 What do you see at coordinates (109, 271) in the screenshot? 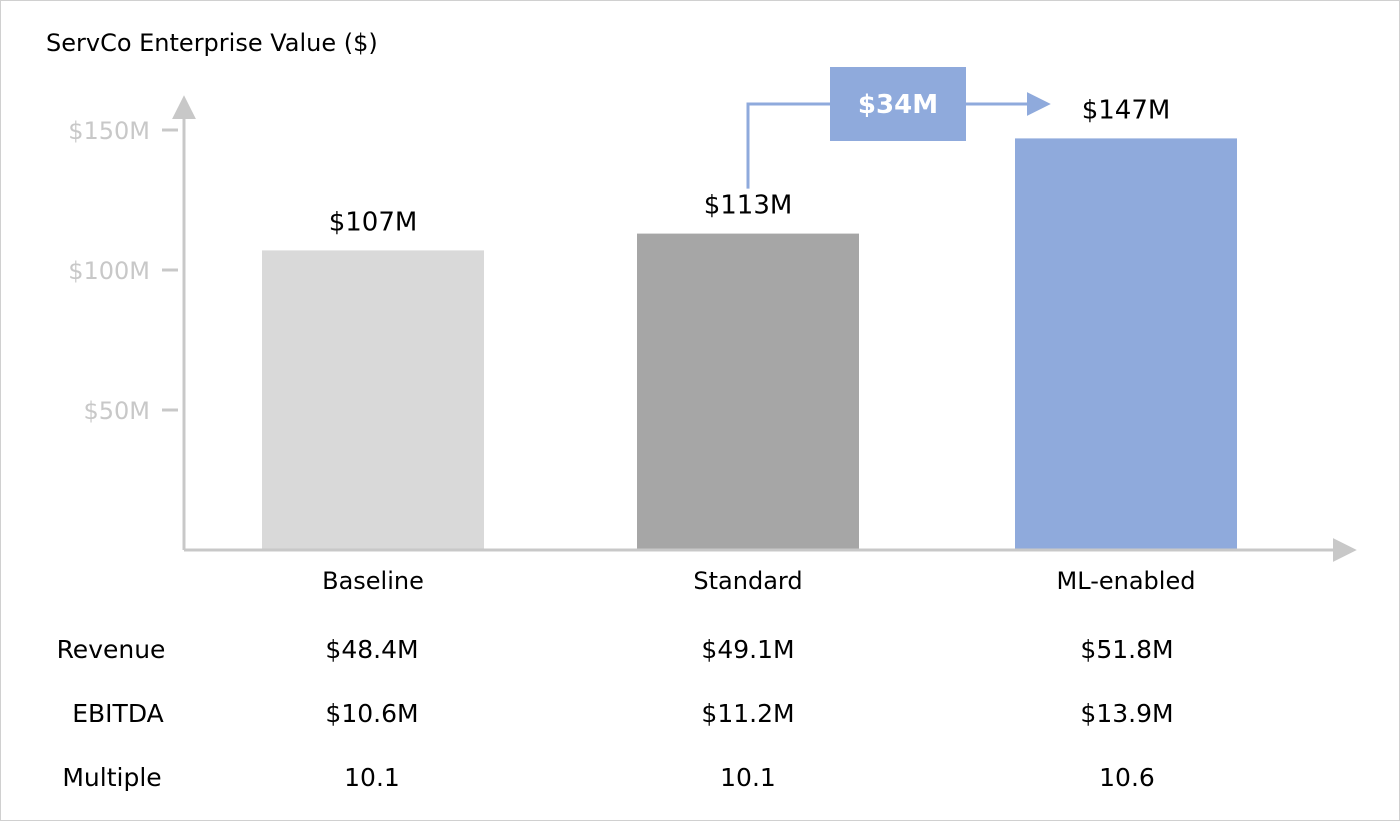
I see `y-tick-label-100: $100M` at bounding box center [109, 271].